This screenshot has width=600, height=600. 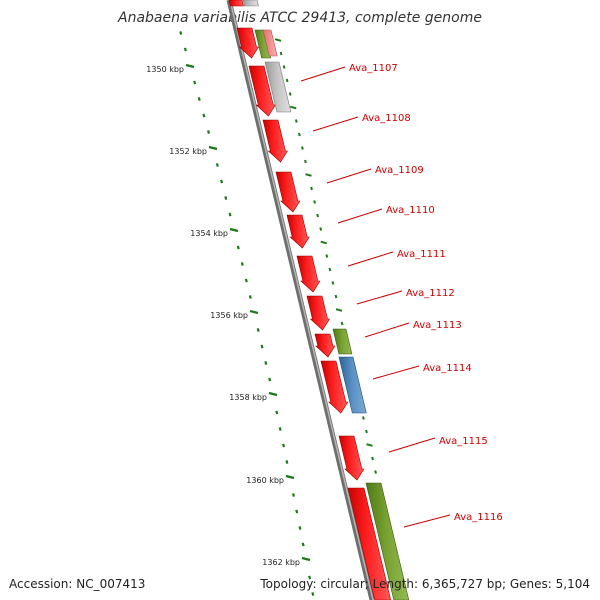 I want to click on ruler-label: 1356 kbp, so click(x=229, y=315).